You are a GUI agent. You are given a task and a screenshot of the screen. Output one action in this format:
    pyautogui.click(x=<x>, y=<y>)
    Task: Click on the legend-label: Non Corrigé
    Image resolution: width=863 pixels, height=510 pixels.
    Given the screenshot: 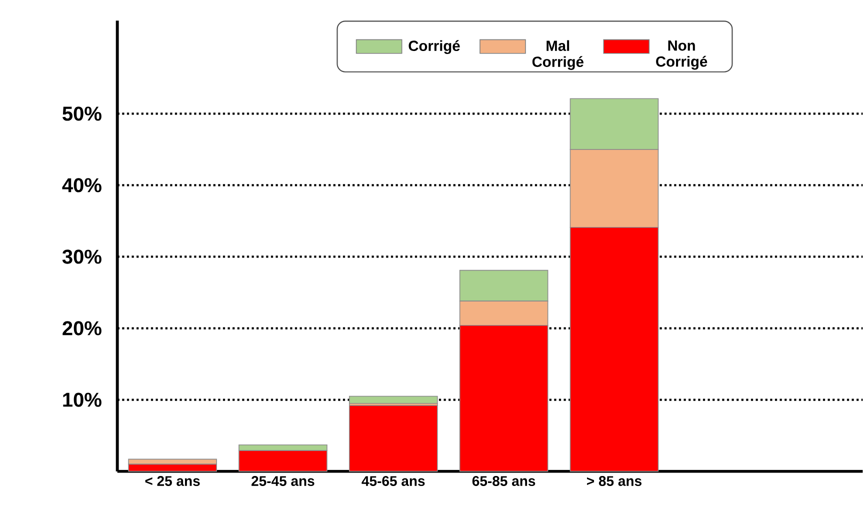 What is the action you would take?
    pyautogui.click(x=682, y=55)
    